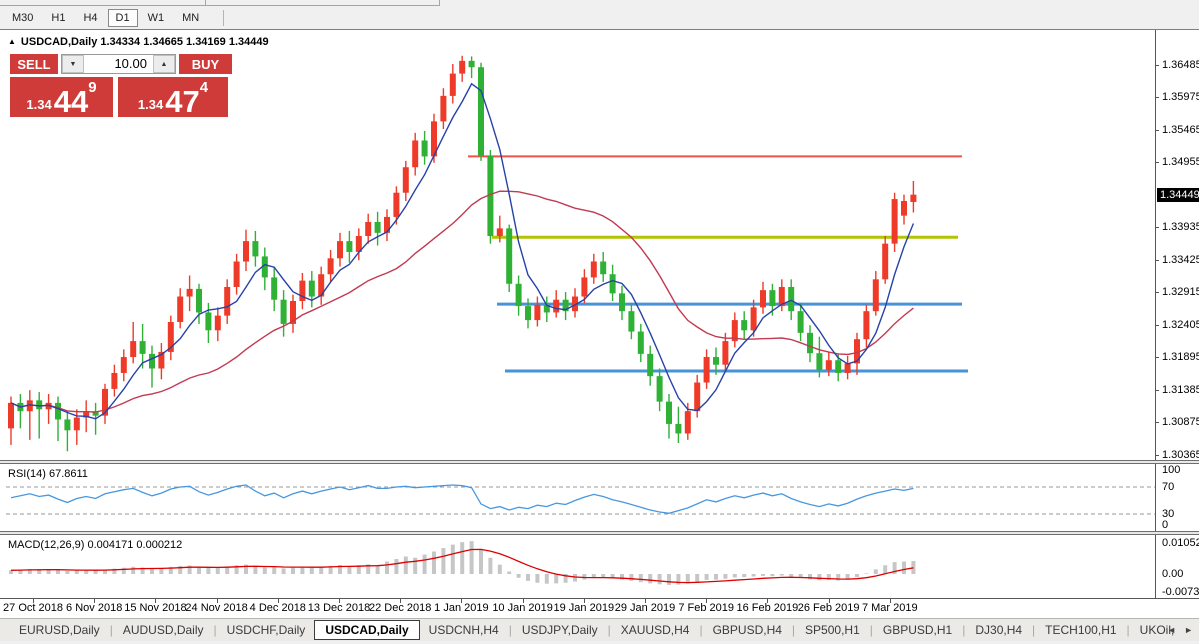  What do you see at coordinates (462, 566) in the screenshot?
I see `macd-signal-line` at bounding box center [462, 566].